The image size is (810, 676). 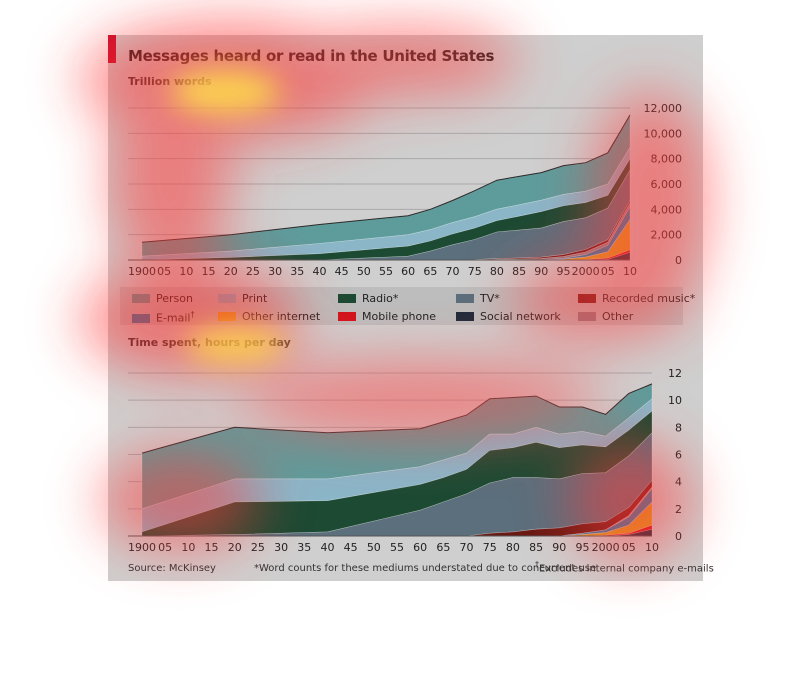 I want to click on footnote-email-text: Excludes internal company e-mails, so click(x=626, y=569).